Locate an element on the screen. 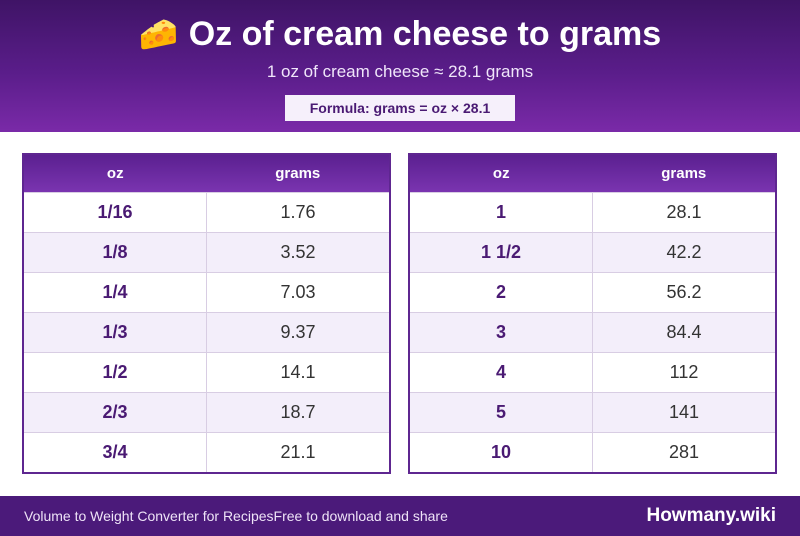 The image size is (800, 536). table-row: 2/3 18.7 is located at coordinates (206, 412).